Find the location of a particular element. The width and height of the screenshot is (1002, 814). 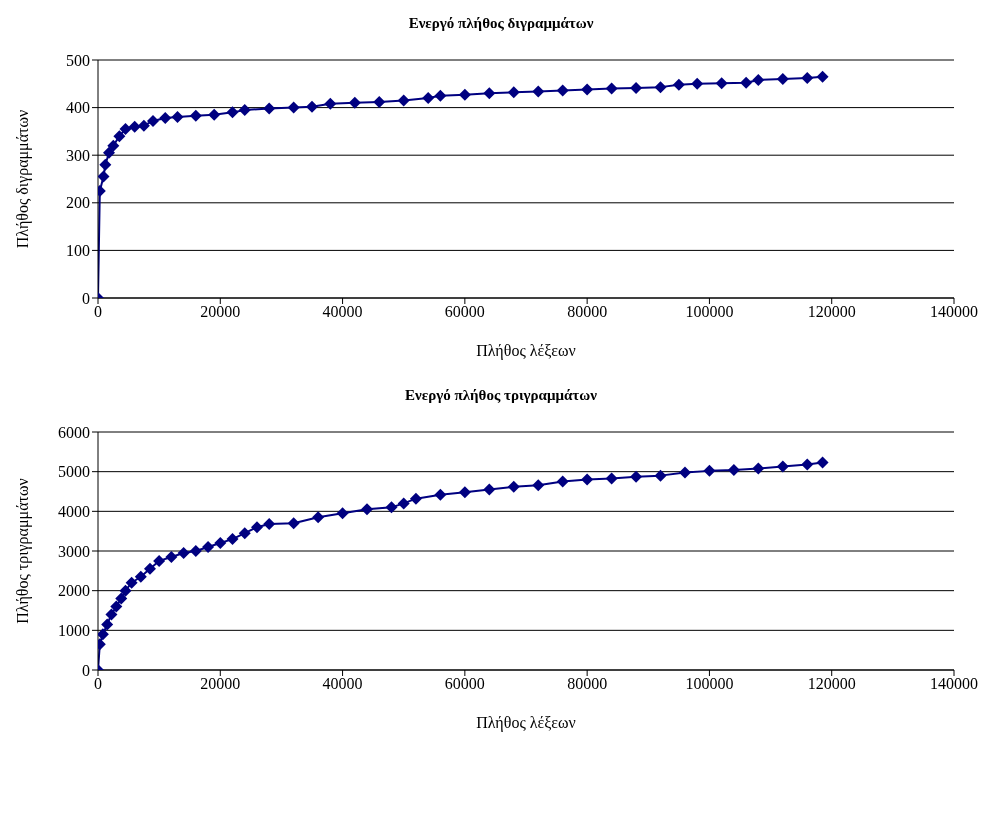

y-tick-label: 5000 is located at coordinates (74, 472).